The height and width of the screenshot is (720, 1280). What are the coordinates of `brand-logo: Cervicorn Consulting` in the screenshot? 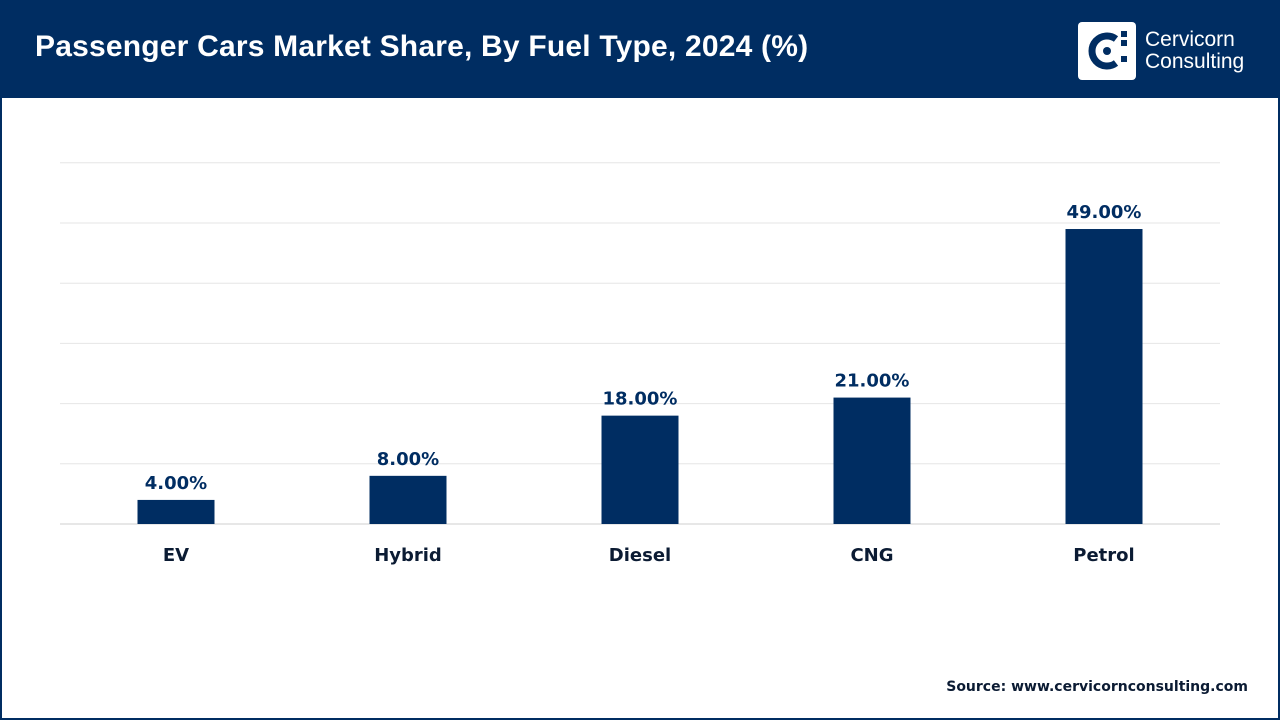 It's located at (1173, 52).